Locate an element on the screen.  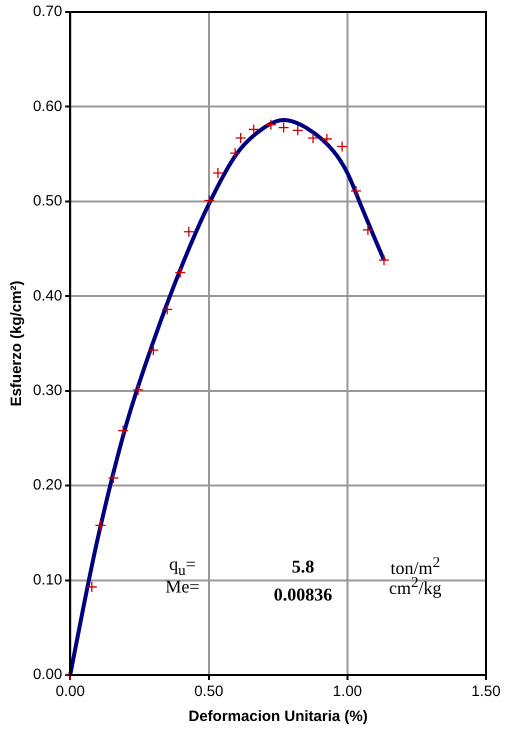
y-tick-label: 0.40 is located at coordinates (47, 295).